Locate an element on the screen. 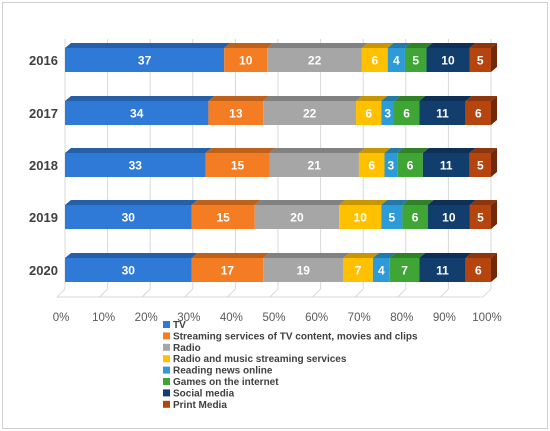 Image resolution: width=550 pixels, height=431 pixels. legend-item: Social media is located at coordinates (199, 393).